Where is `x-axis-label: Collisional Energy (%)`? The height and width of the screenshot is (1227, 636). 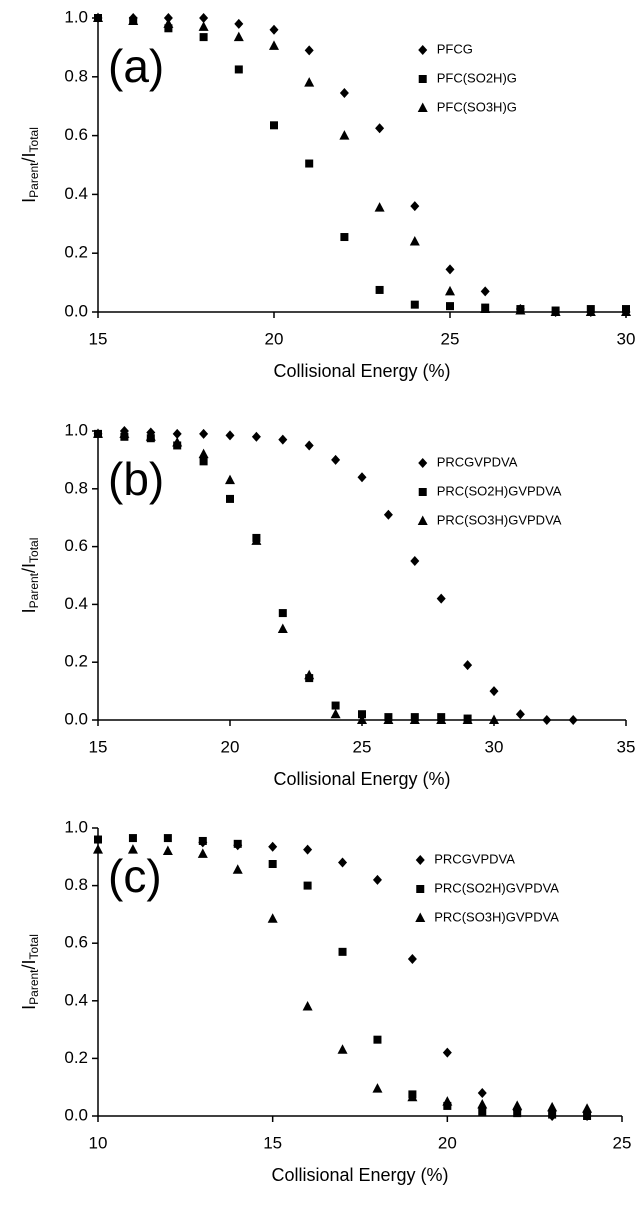 x-axis-label: Collisional Energy (%) is located at coordinates (359, 1175).